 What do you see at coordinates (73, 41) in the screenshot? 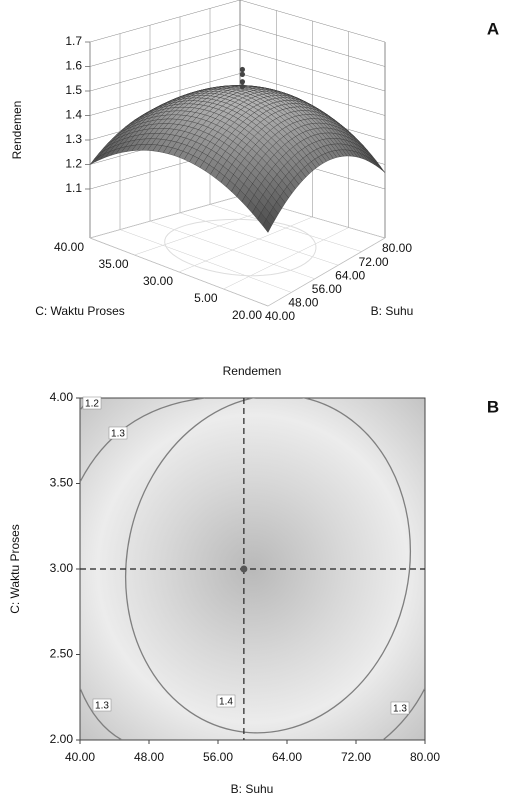
I see `z-tick-label: 1.7` at bounding box center [73, 41].